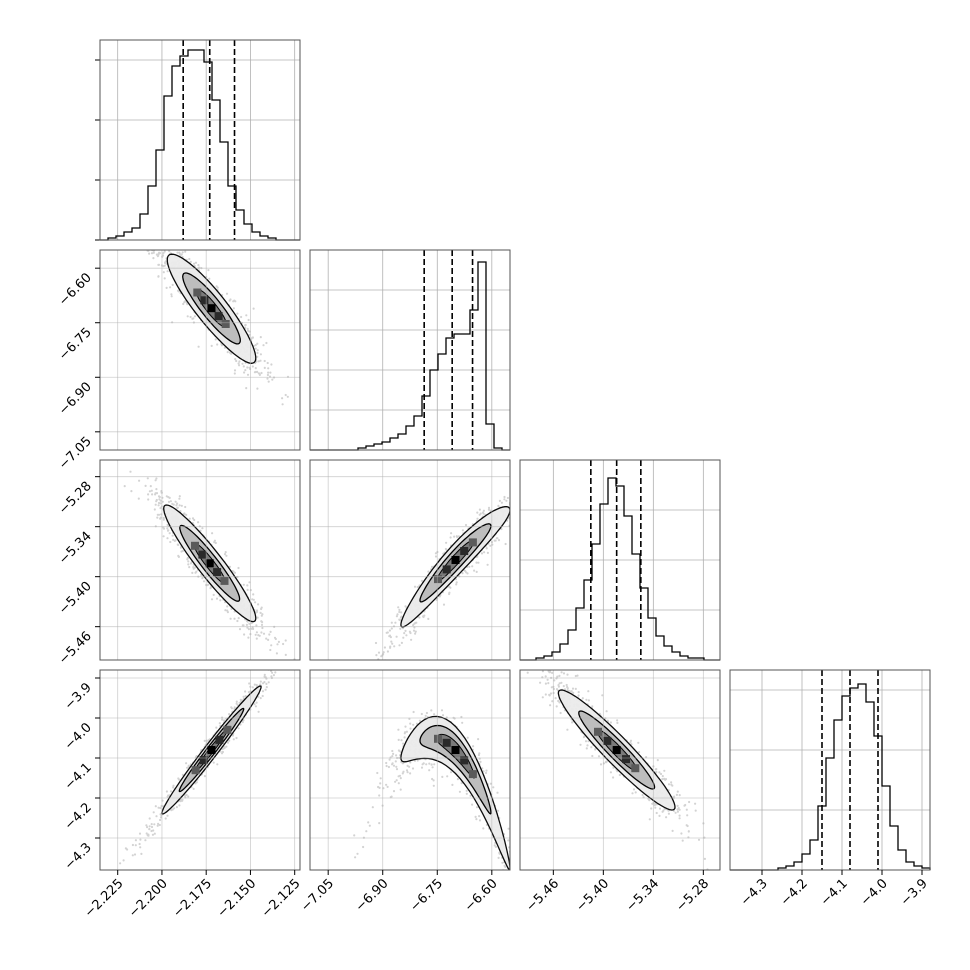 The height and width of the screenshot is (970, 970). What do you see at coordinates (104, 898) in the screenshot?
I see `x-tick-label: −2.225` at bounding box center [104, 898].